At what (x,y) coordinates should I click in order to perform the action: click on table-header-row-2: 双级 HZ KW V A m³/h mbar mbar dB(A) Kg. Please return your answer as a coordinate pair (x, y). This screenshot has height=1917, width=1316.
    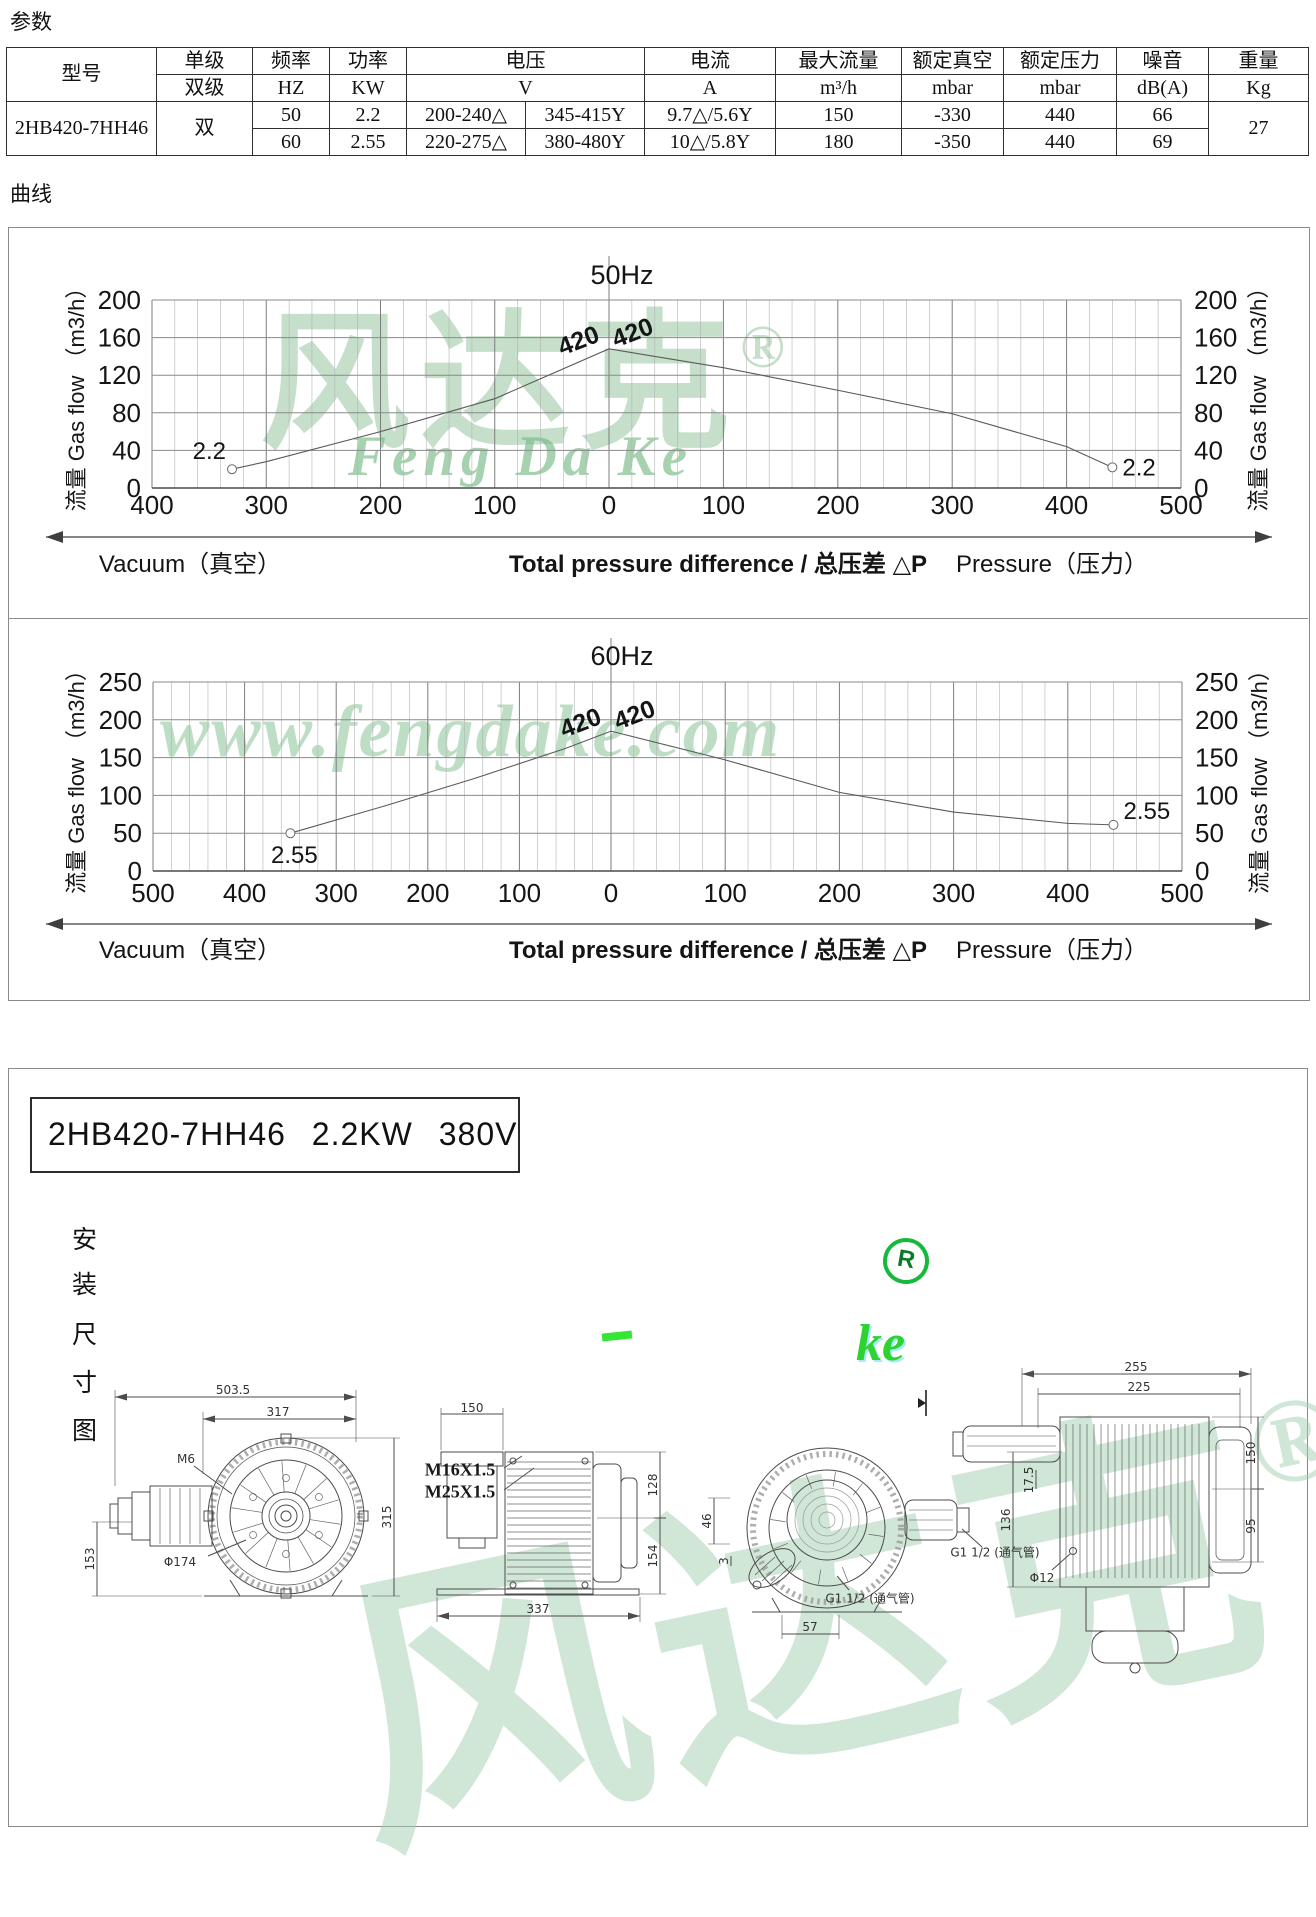
    Looking at the image, I should click on (658, 88).